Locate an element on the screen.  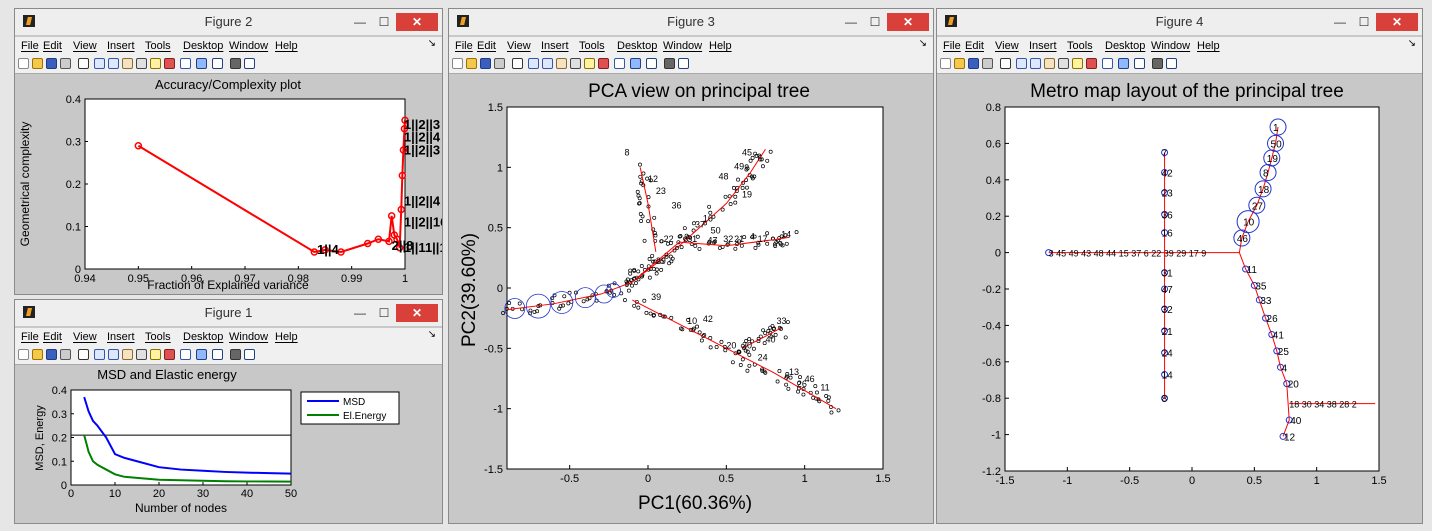
figure3-titlebar: Figure 3 — ☐ ✕ is located at coordinates (691, 22).